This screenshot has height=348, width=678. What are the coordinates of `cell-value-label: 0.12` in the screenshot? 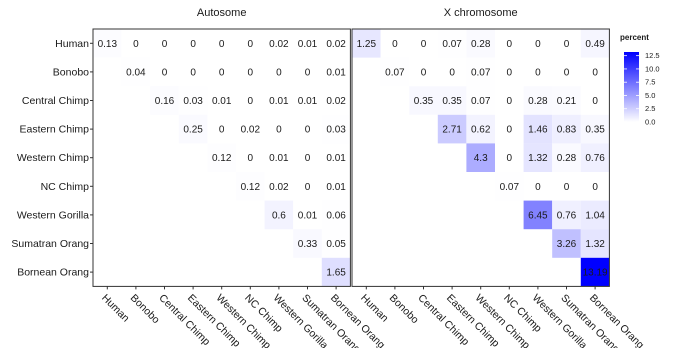 It's located at (222, 158).